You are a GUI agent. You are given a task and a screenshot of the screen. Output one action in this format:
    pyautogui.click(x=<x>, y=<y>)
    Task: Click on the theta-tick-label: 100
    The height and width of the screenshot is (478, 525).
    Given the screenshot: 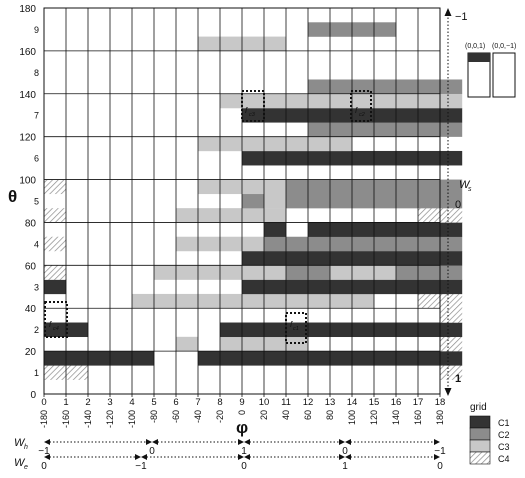 What is the action you would take?
    pyautogui.click(x=27, y=181)
    